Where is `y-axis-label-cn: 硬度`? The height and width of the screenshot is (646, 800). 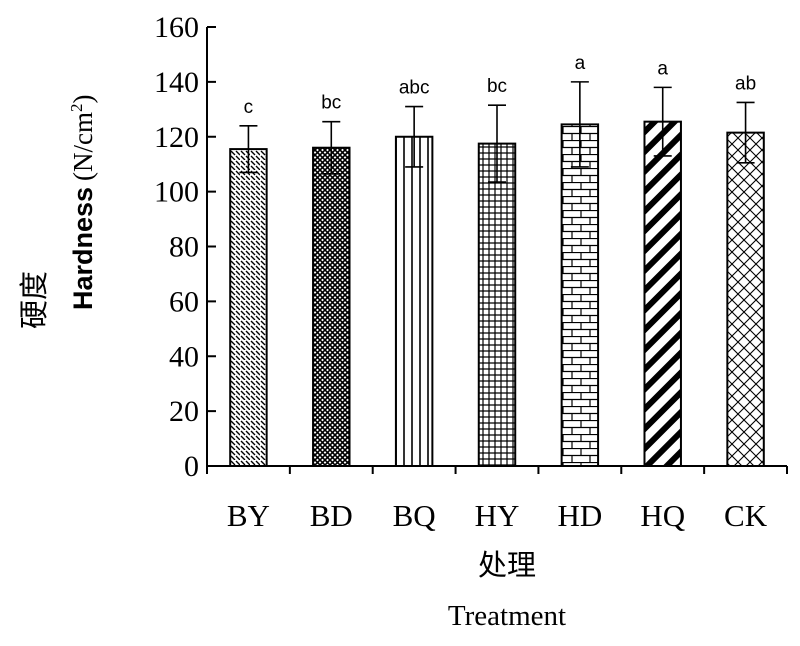 y-axis-label-cn: 硬度 is located at coordinates (34, 300).